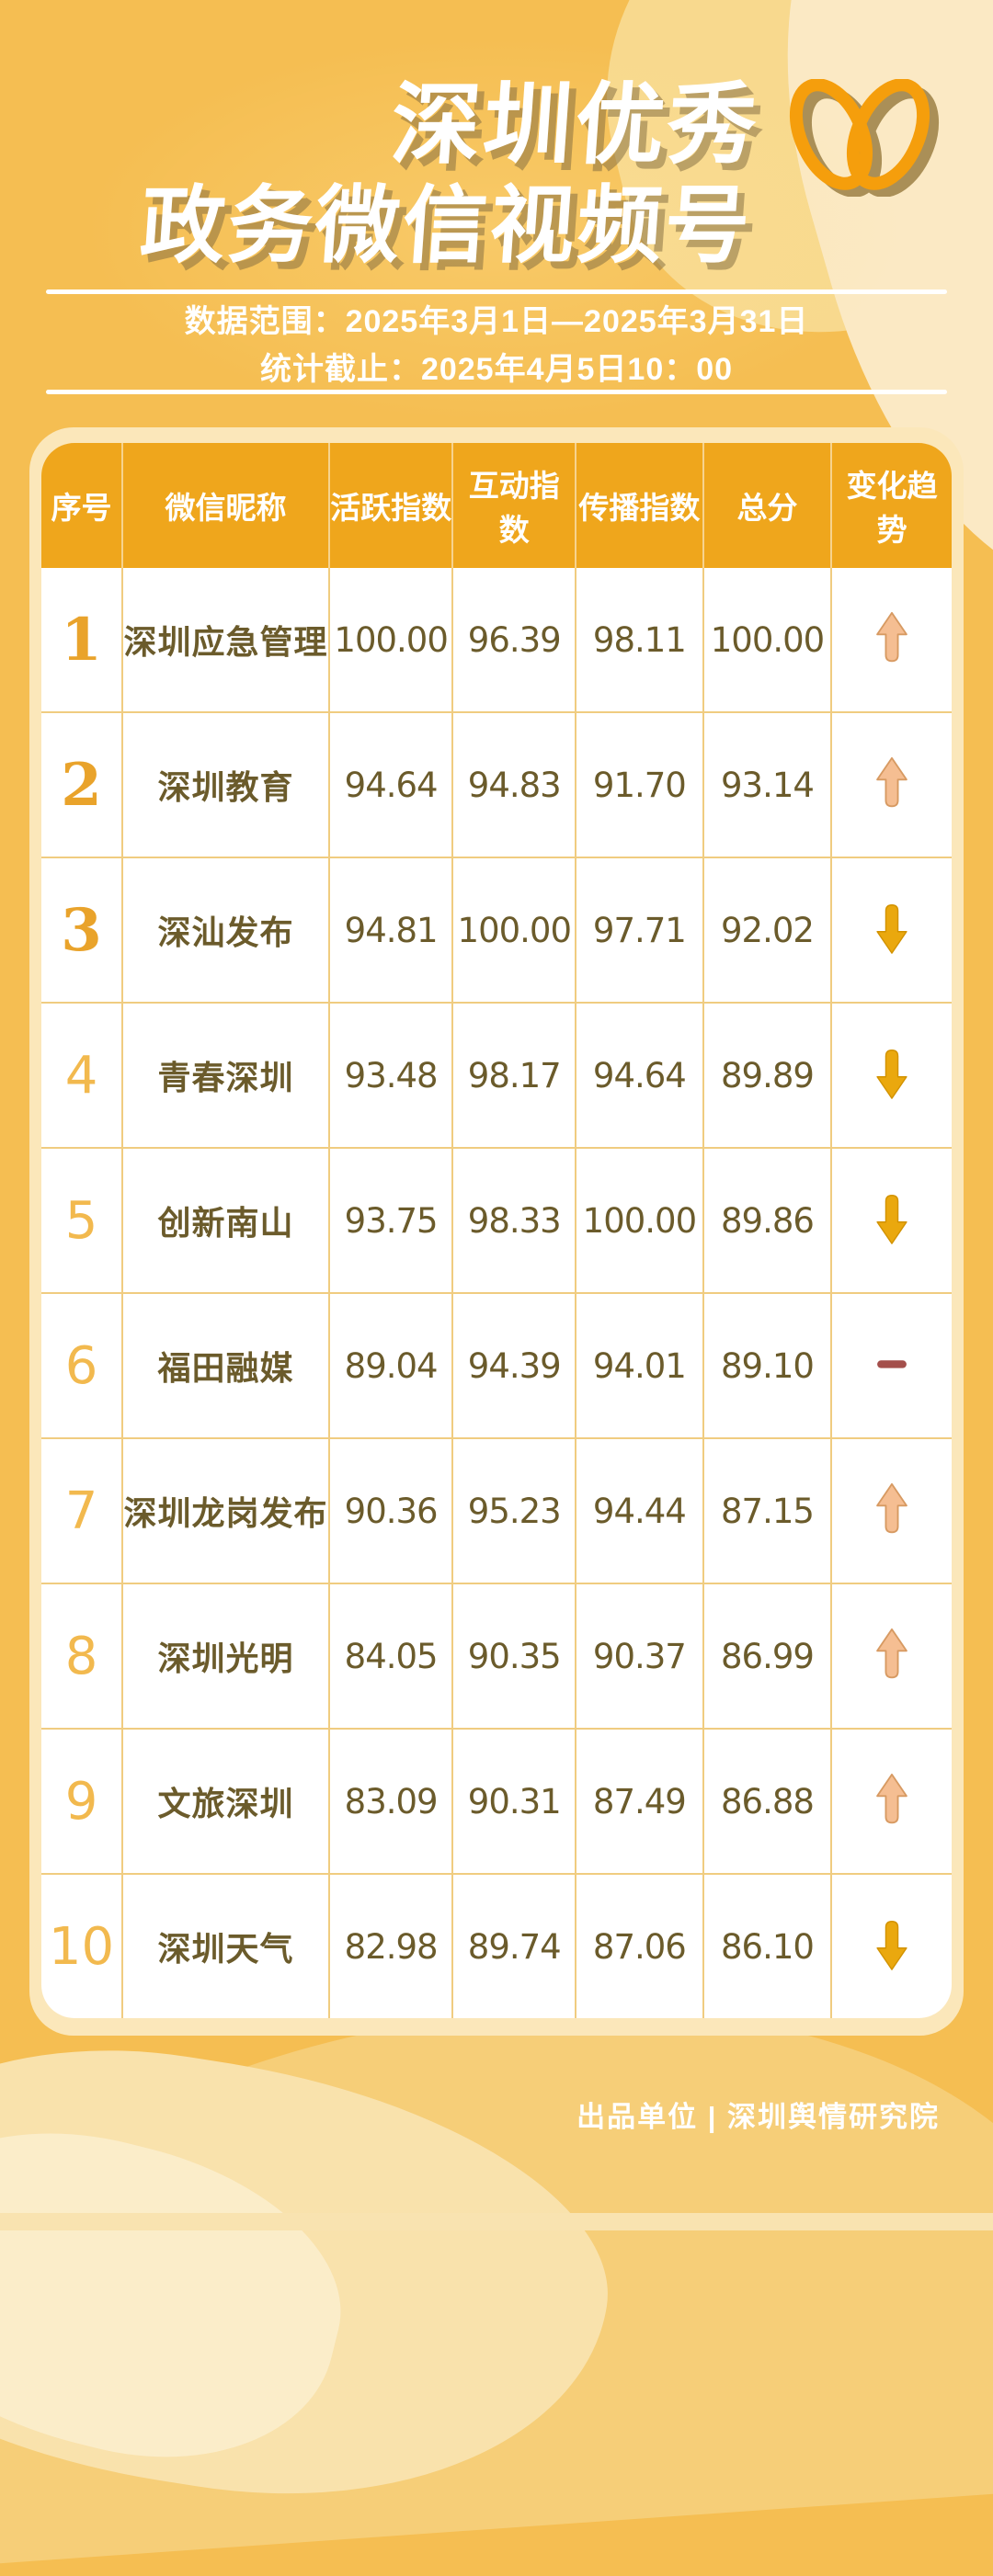 The height and width of the screenshot is (2576, 993). I want to click on total-score-cell: 93.14, so click(767, 784).